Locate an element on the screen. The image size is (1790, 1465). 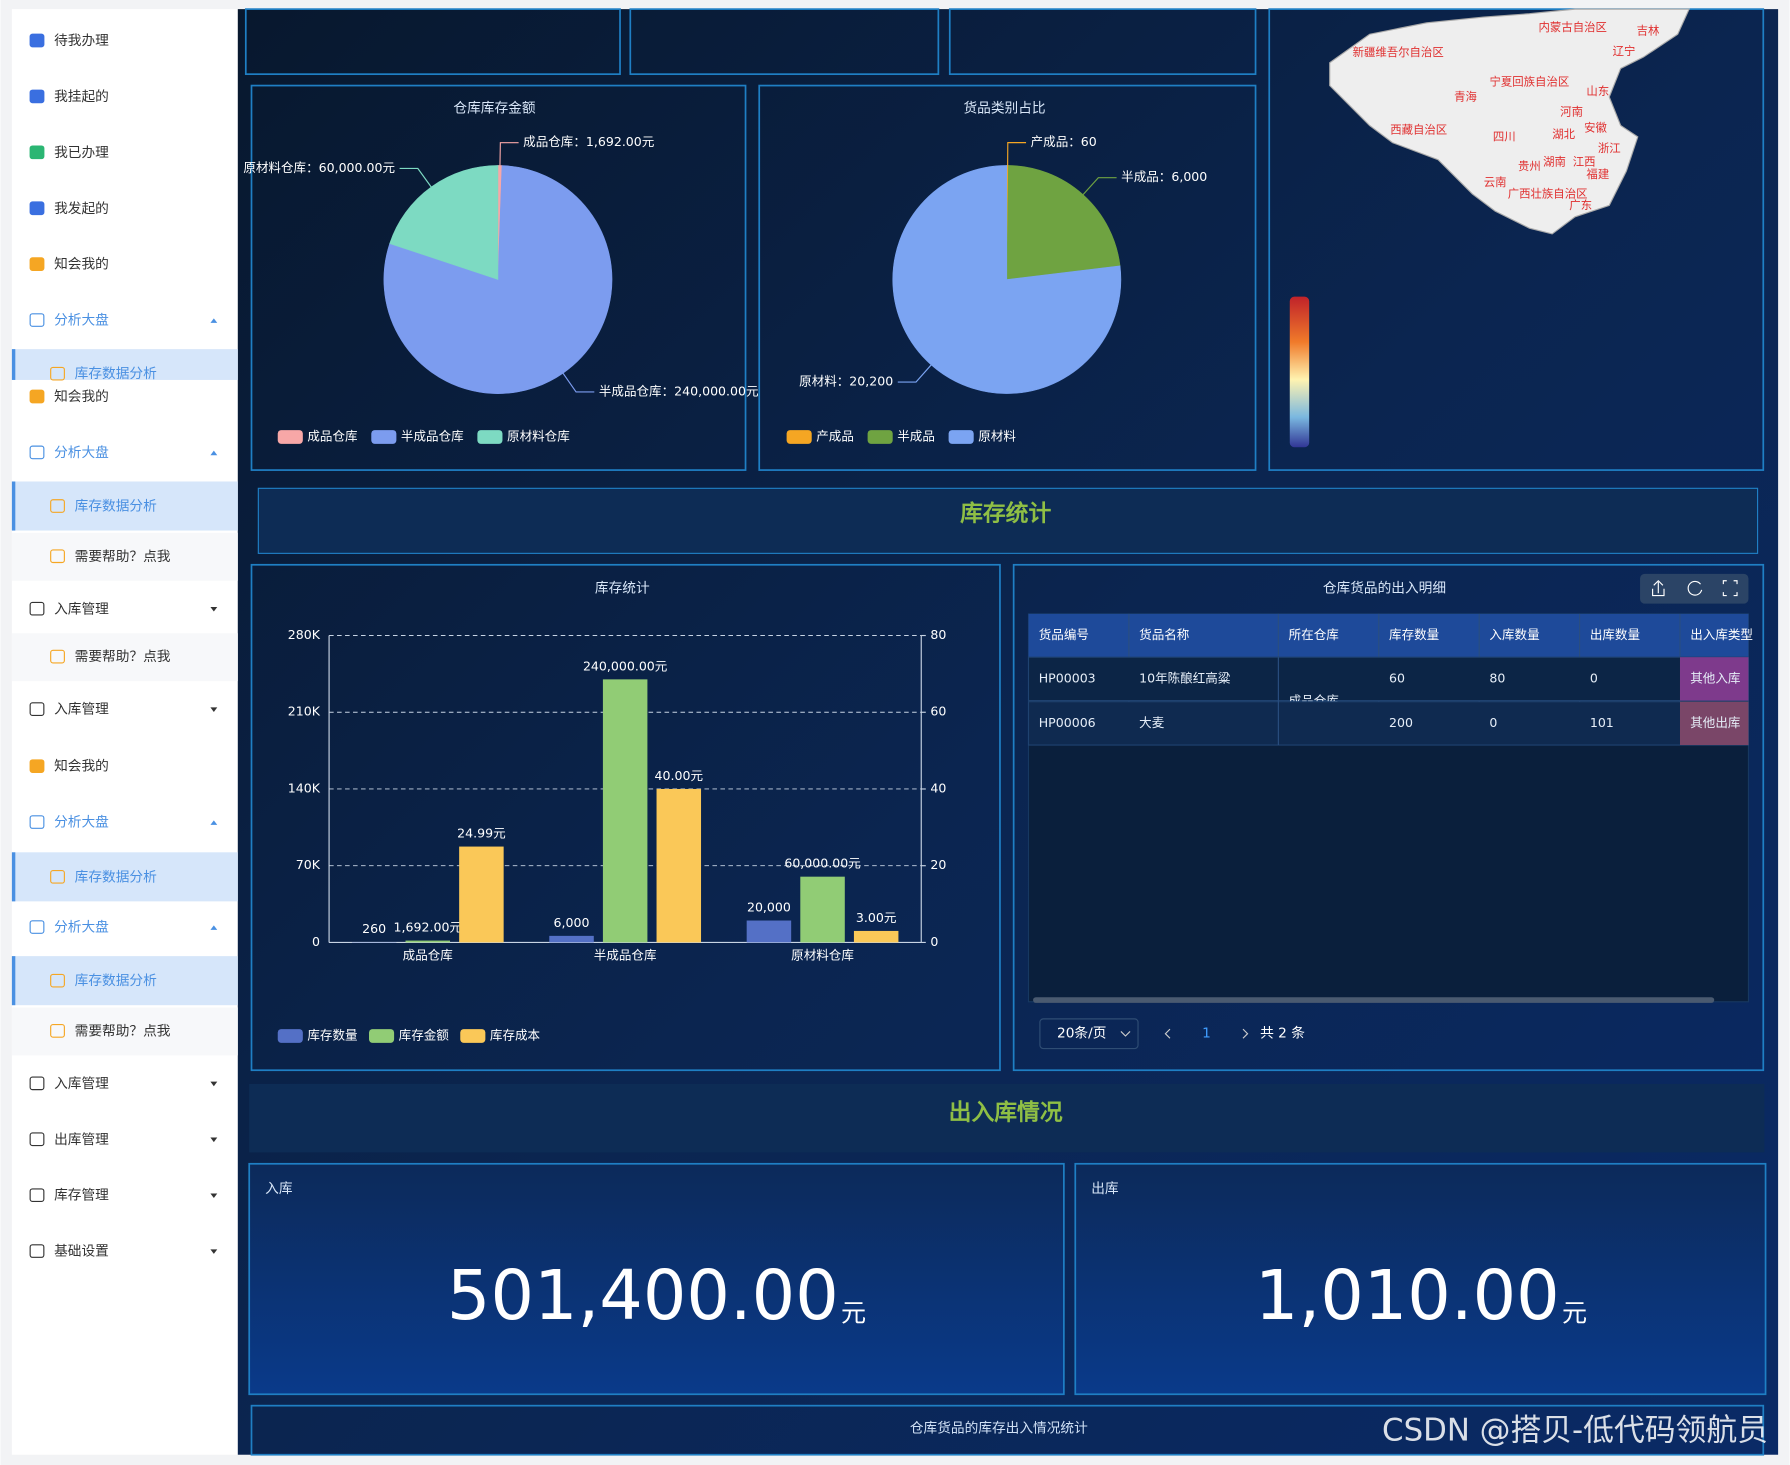
menu-item: 我挂起的 is located at coordinates (81, 97).